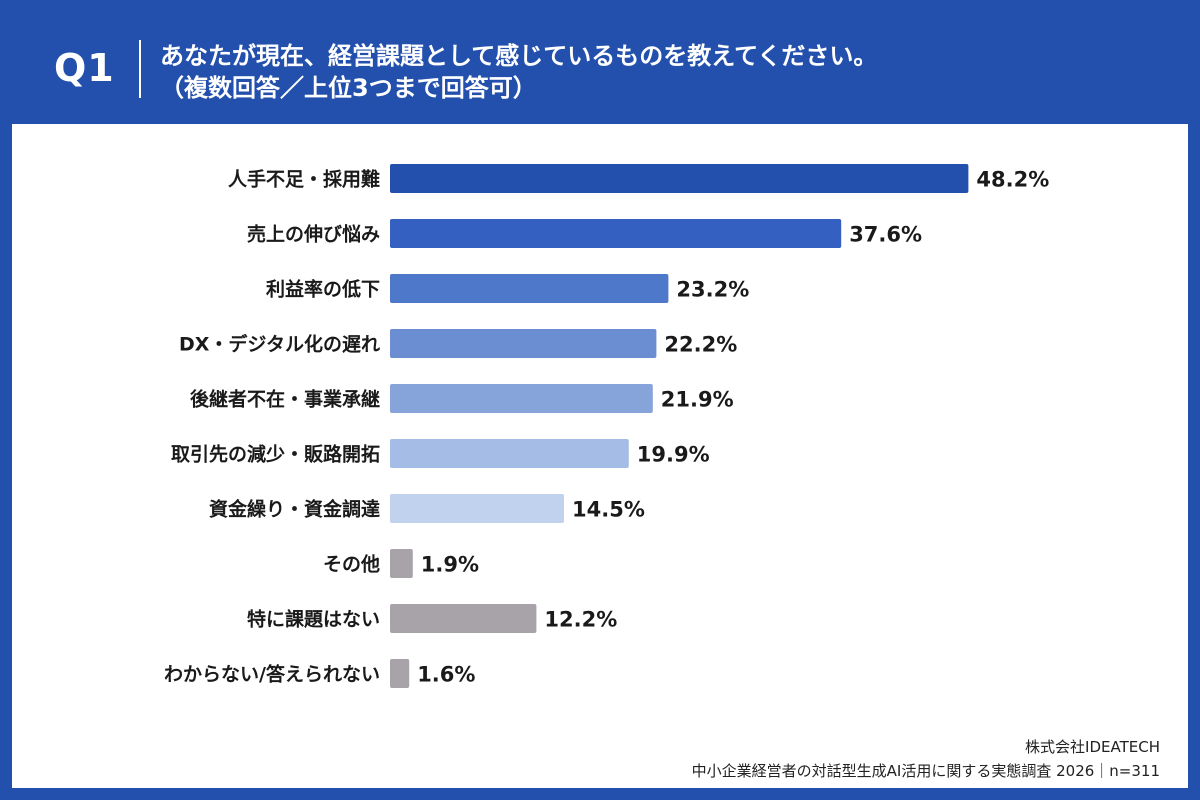  Describe the element at coordinates (450, 565) in the screenshot. I see `value-label: 1.9%` at that location.